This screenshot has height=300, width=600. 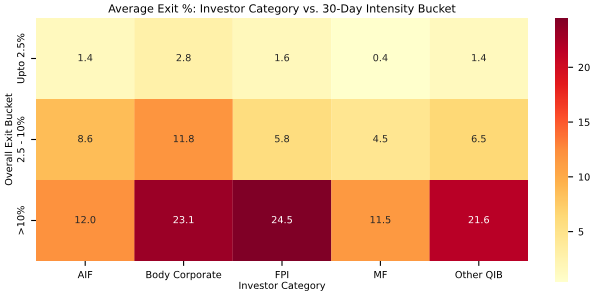 I want to click on data-label: 0.4, so click(x=380, y=58).